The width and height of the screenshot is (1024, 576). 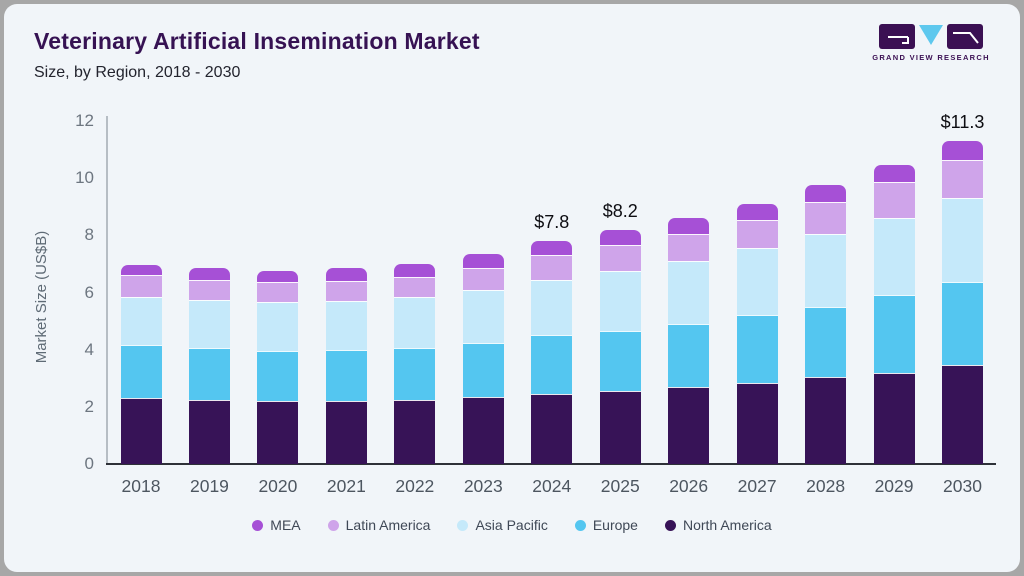 I want to click on segment-north-america-2023, so click(x=483, y=430).